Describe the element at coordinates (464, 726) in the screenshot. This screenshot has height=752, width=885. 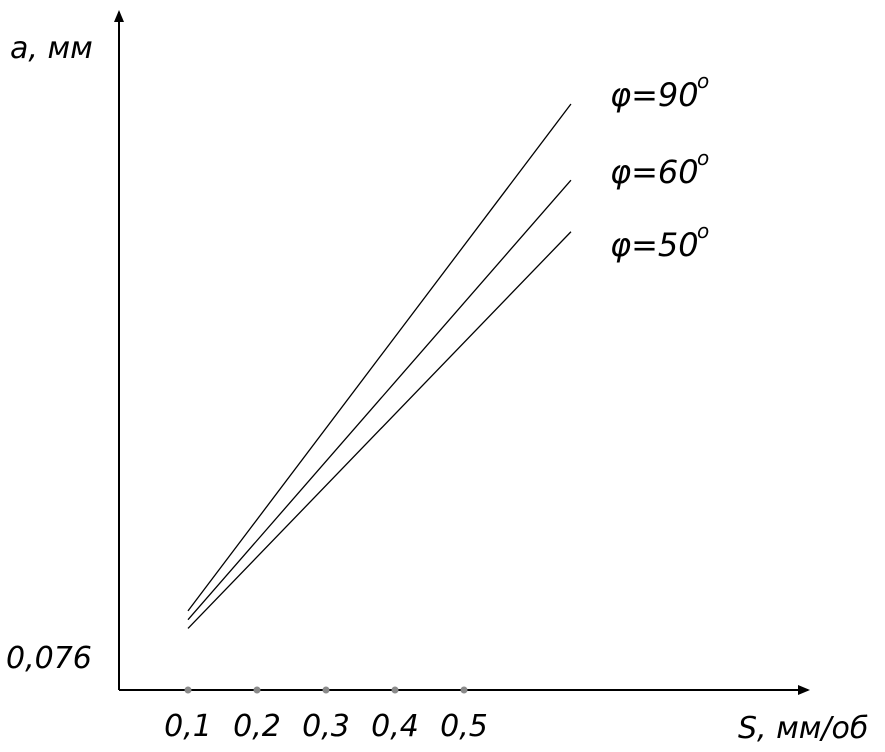
I see `x-tick-label: 0,5` at that location.